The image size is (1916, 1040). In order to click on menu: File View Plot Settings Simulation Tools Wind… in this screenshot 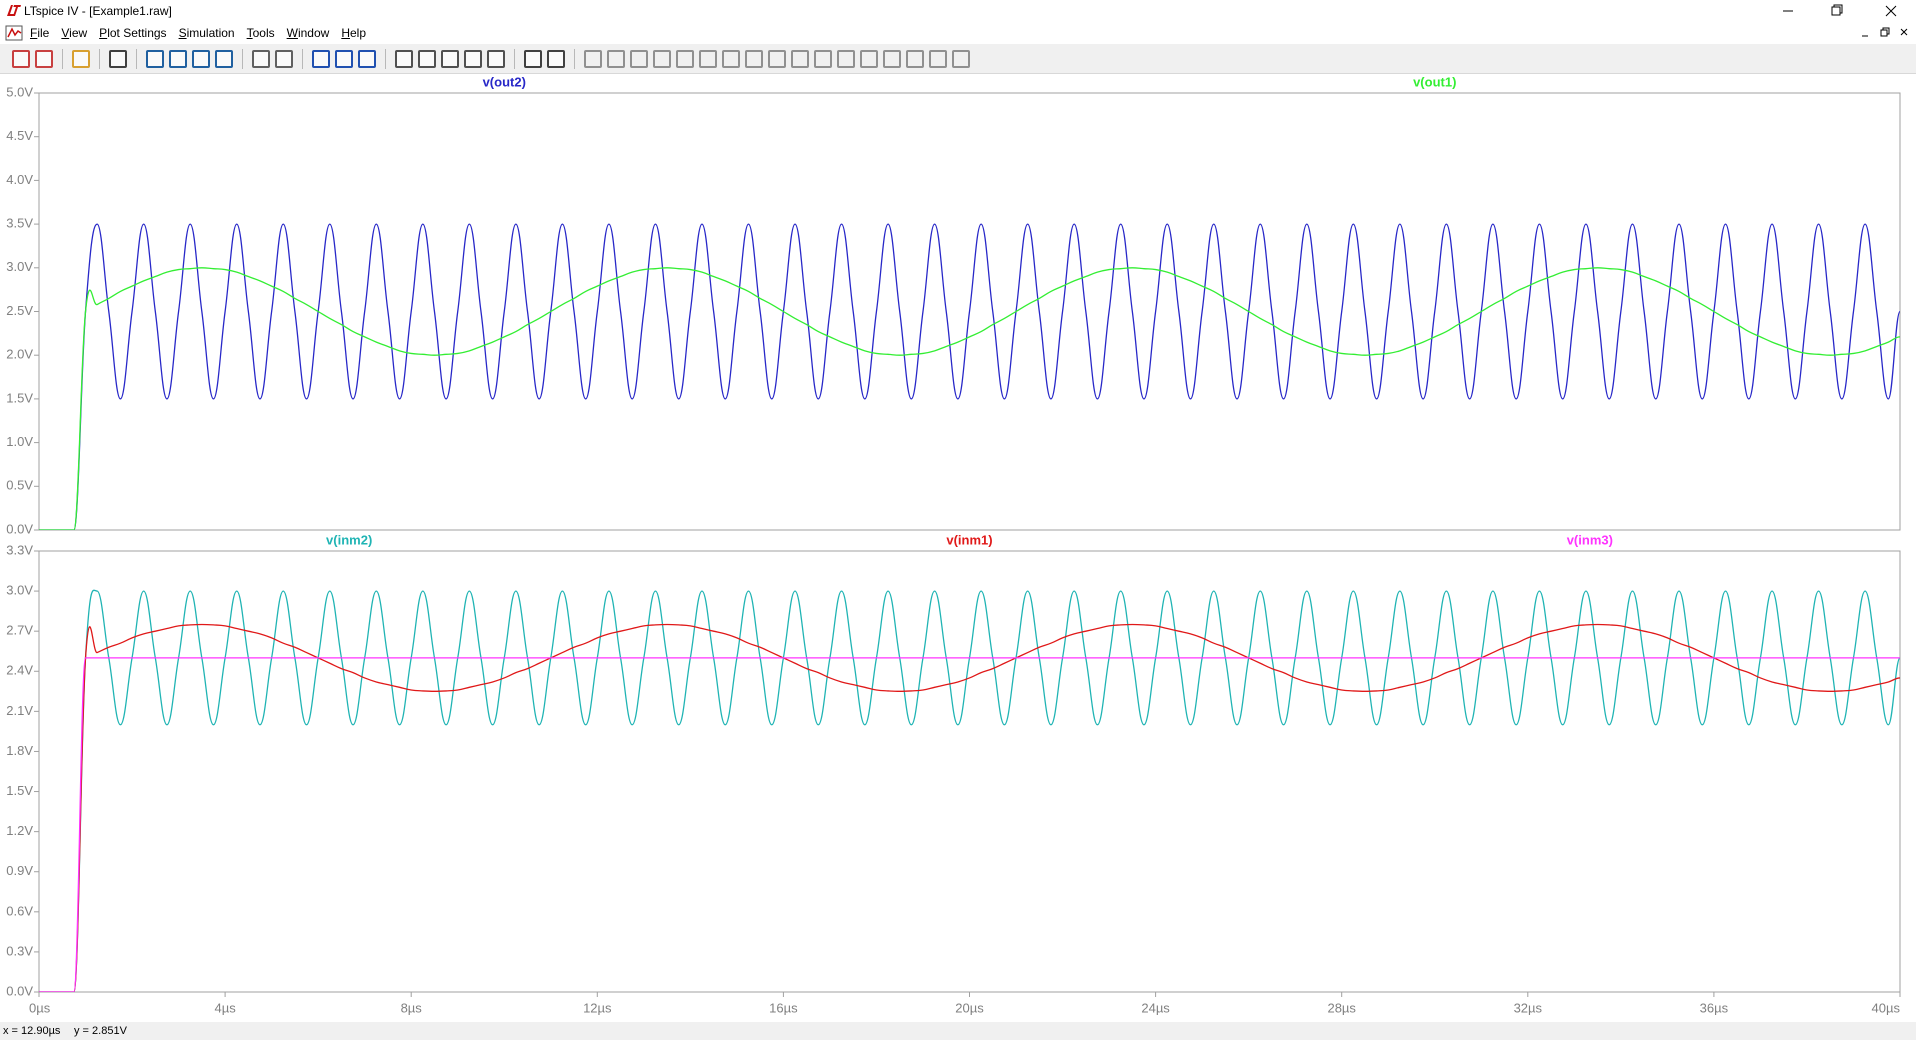, I will do `click(198, 33)`.